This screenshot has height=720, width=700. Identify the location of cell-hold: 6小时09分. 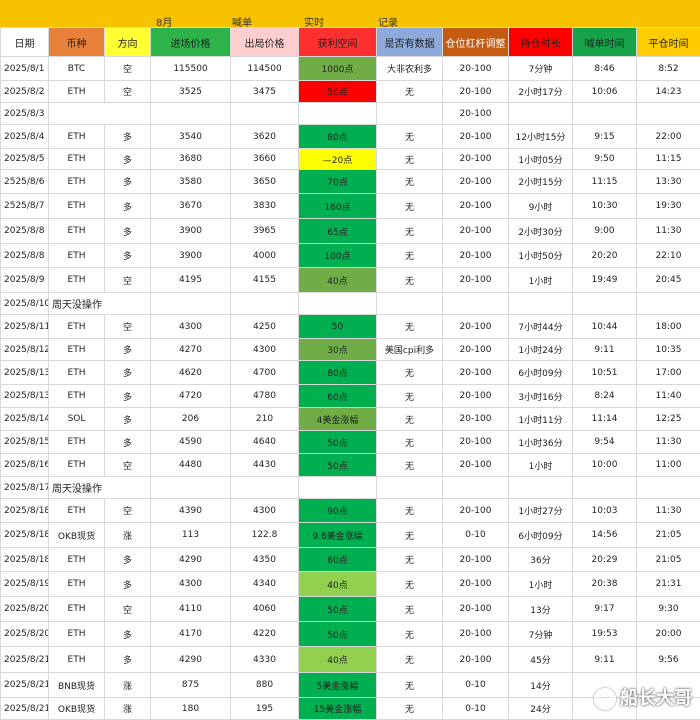
(540, 372).